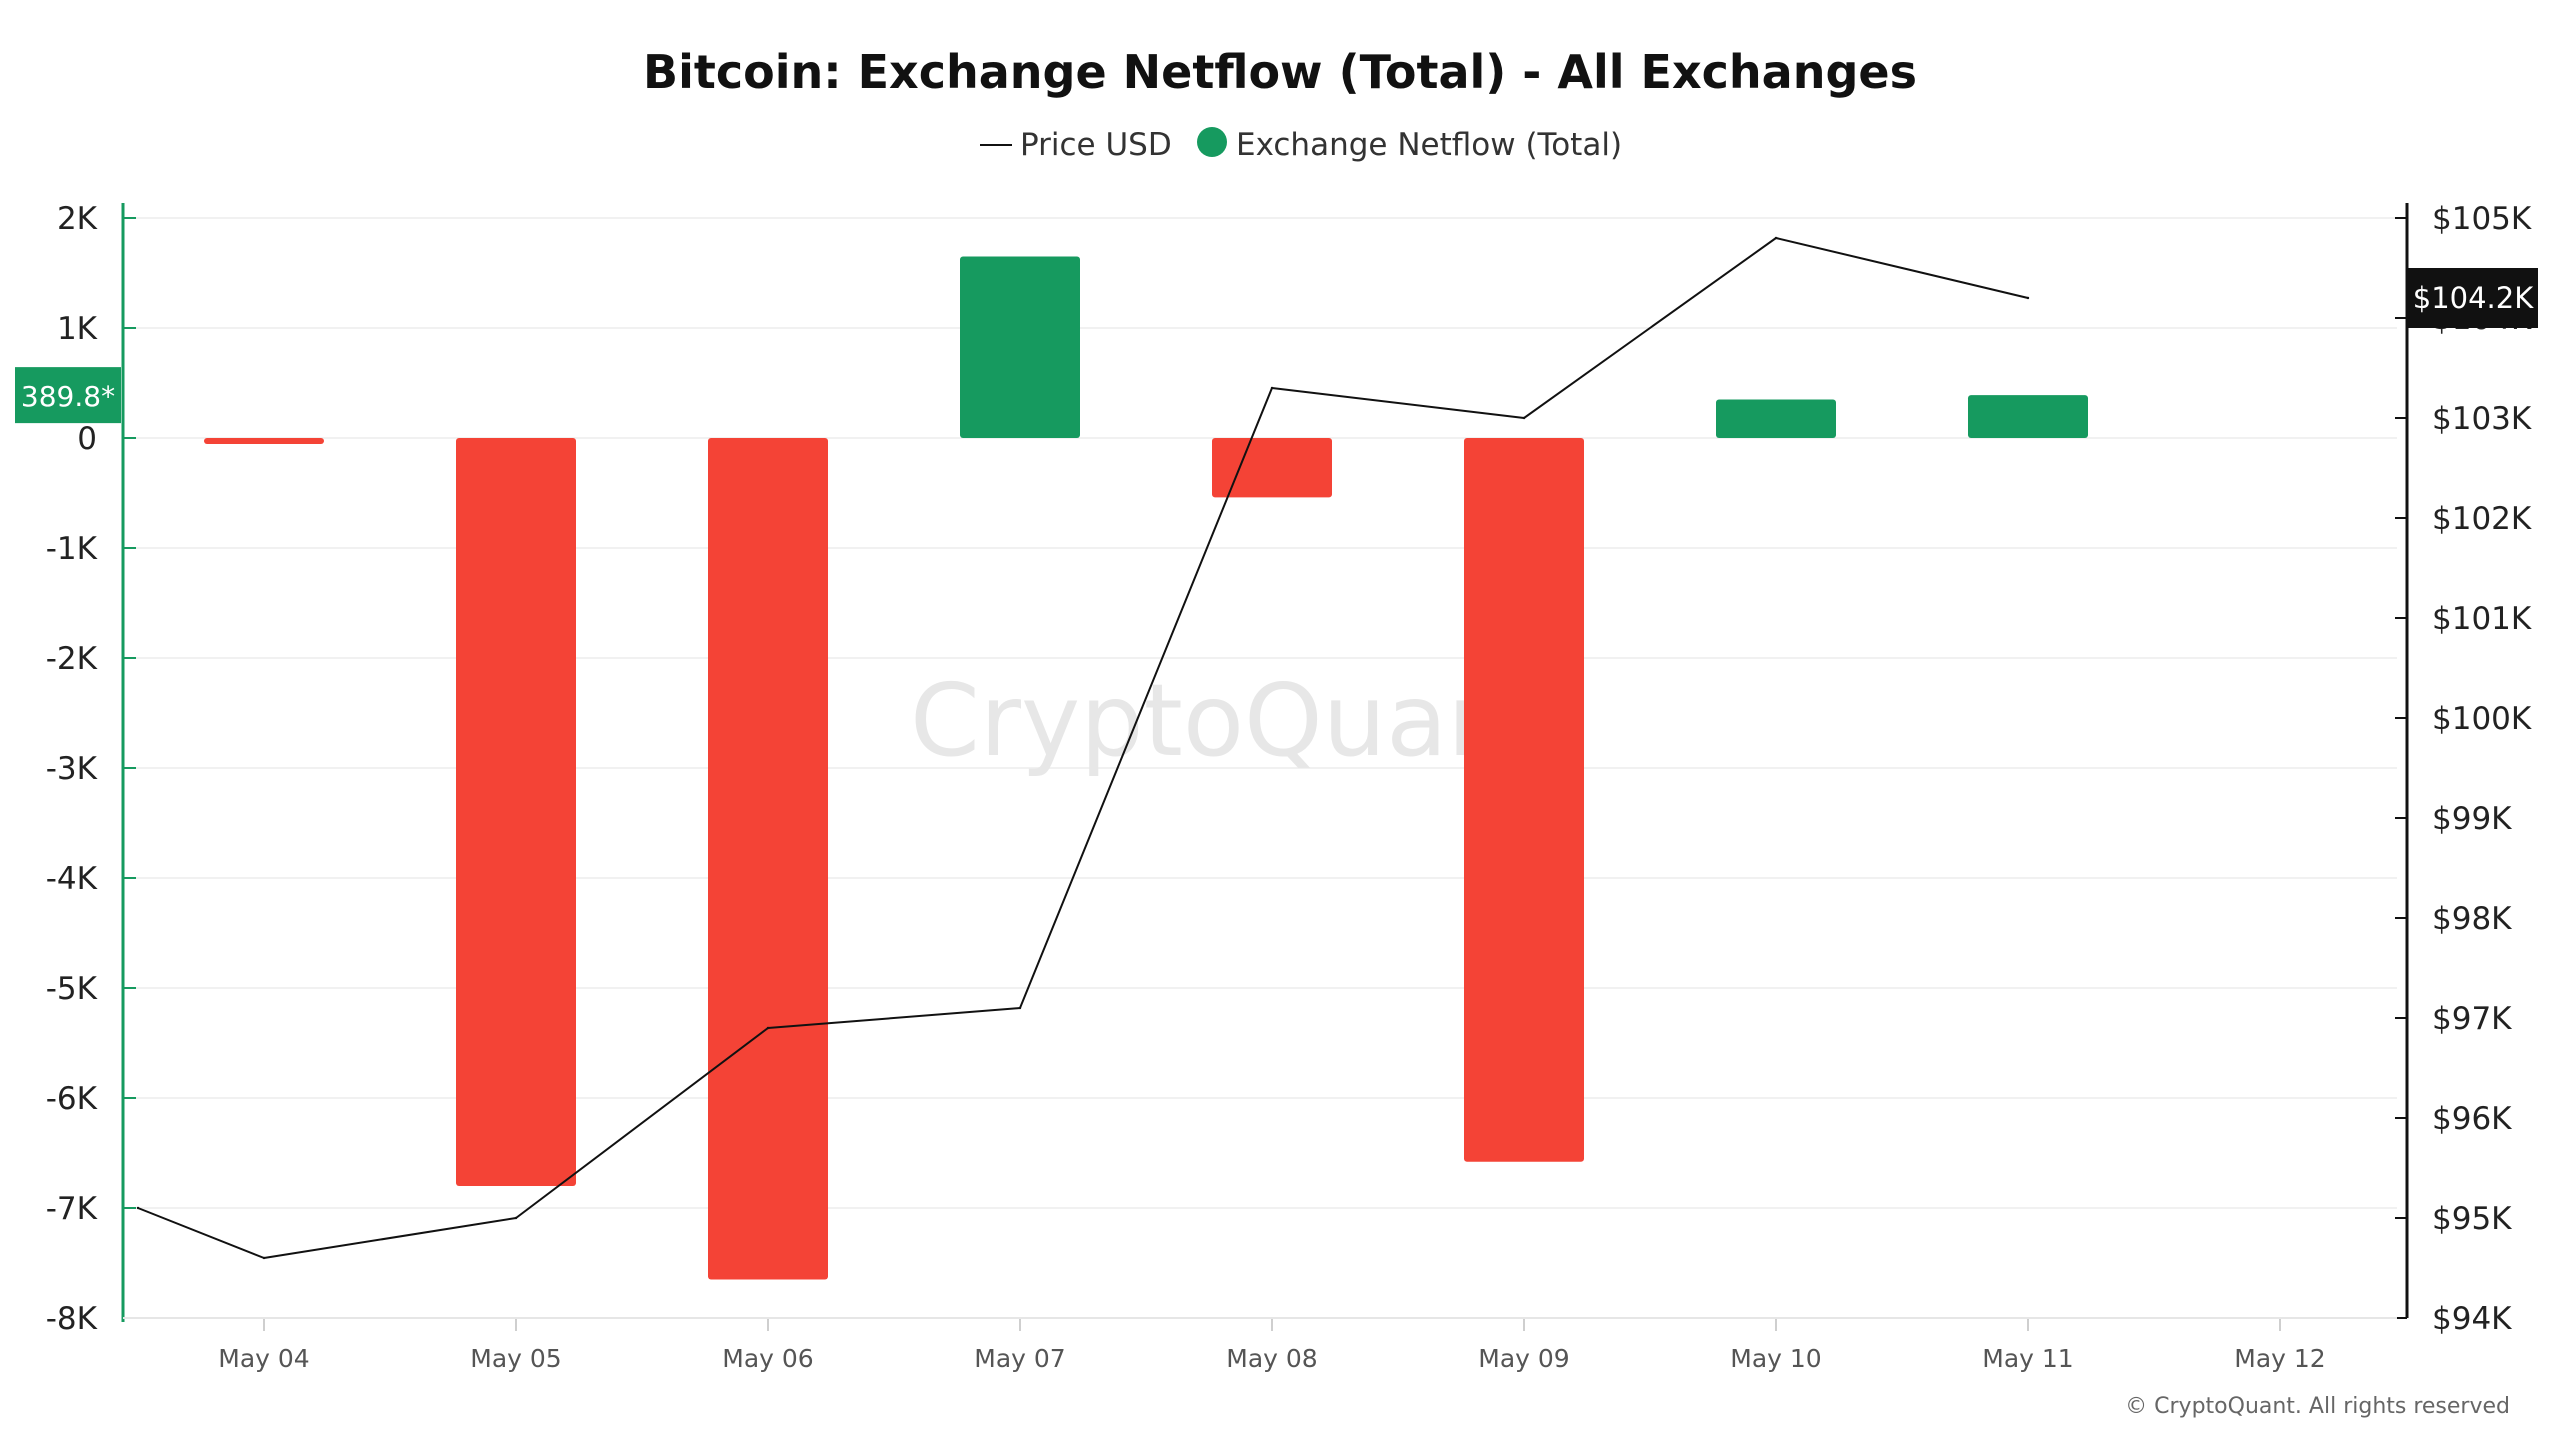  I want to click on left-axis-tick-label: 0, so click(87, 439).